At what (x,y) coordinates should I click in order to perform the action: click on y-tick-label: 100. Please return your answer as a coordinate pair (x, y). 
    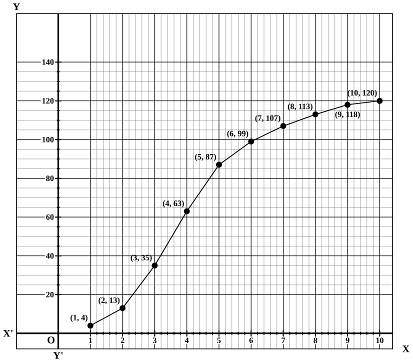
    Looking at the image, I should click on (48, 139).